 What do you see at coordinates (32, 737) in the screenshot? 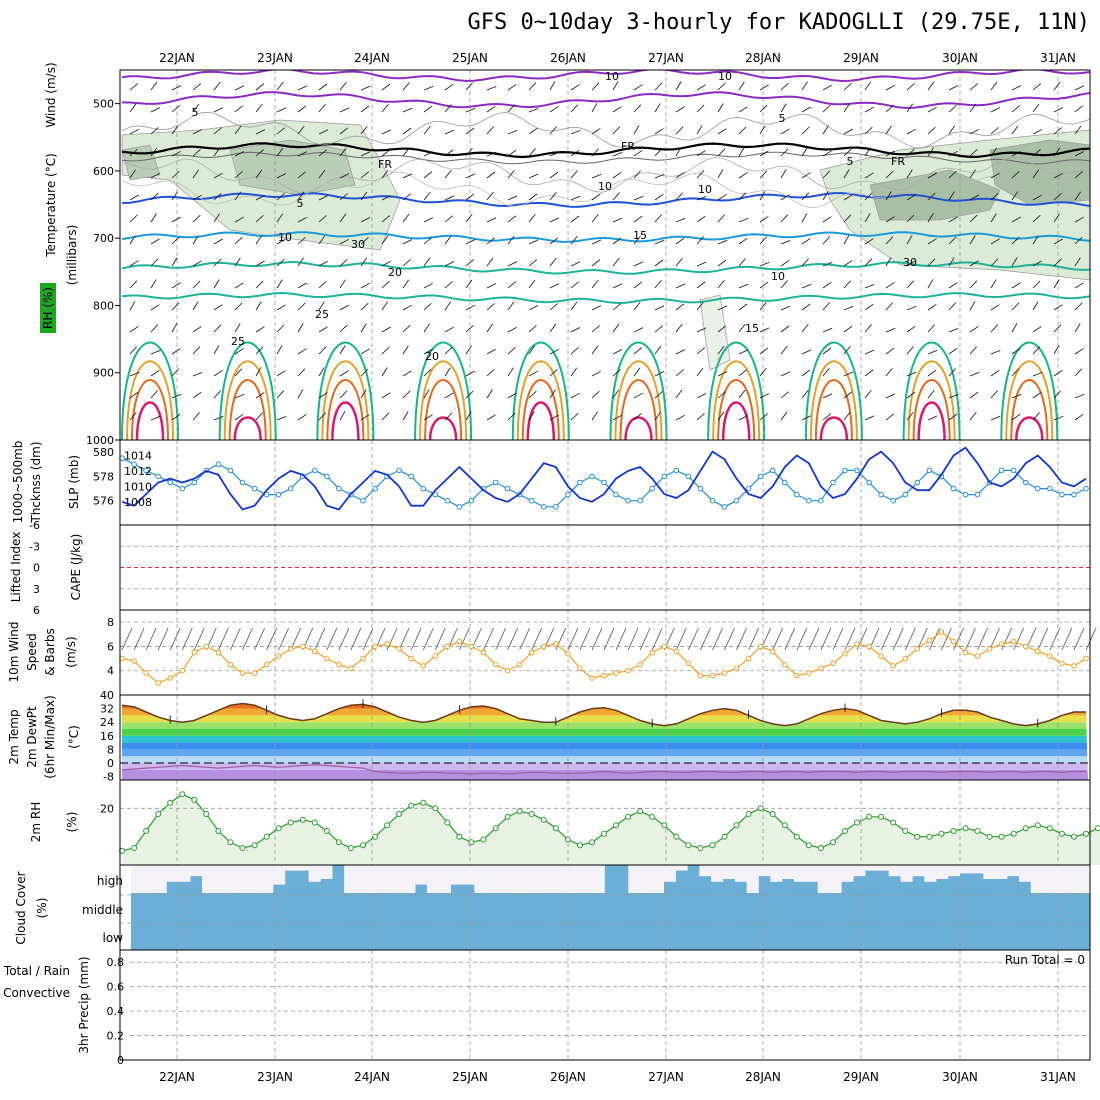
I see `temp-ylabel-b: 2m DewPt` at bounding box center [32, 737].